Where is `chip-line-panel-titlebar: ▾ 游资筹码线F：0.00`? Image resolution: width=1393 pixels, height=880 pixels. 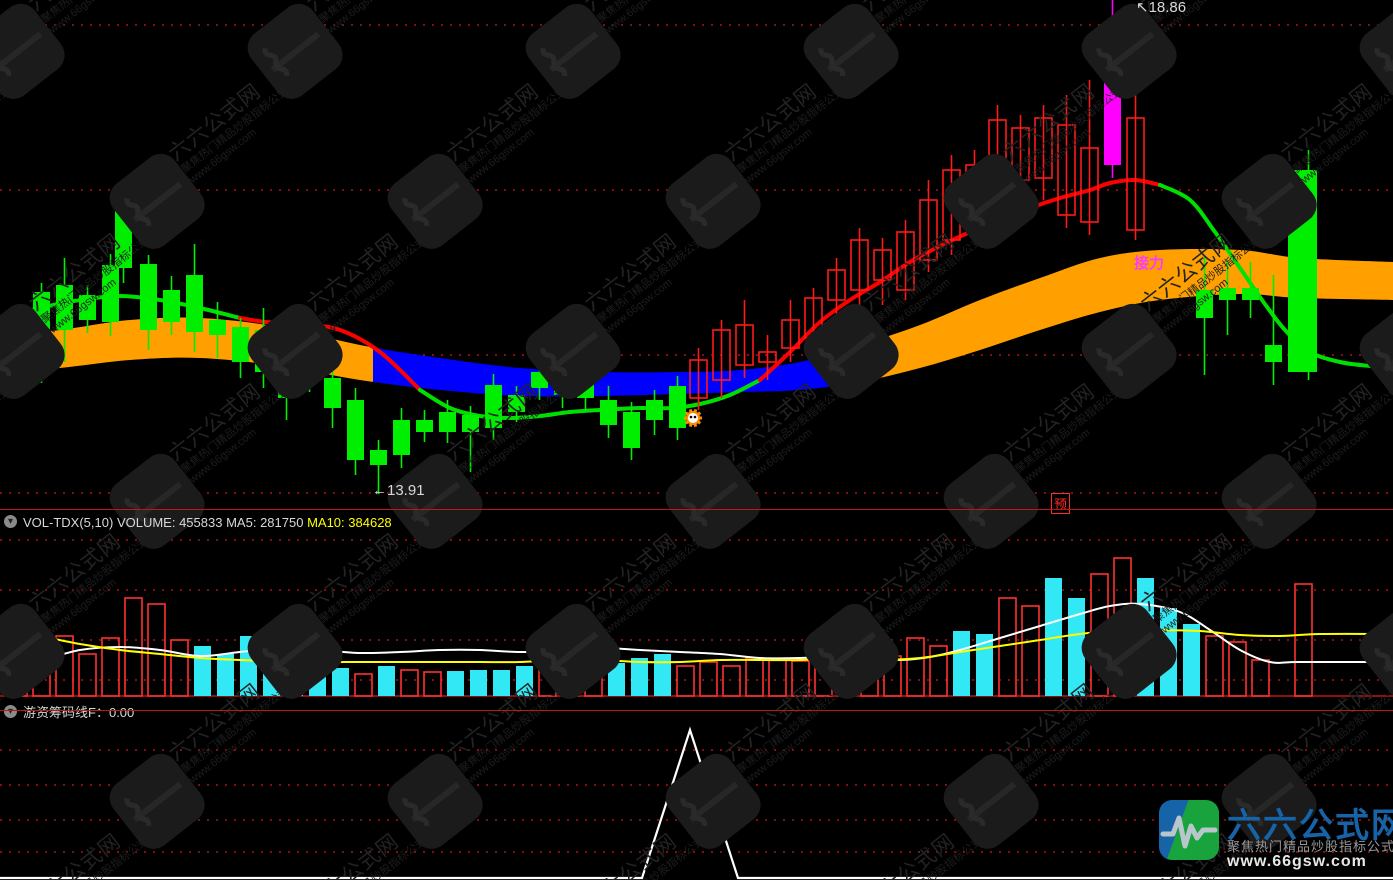
chip-line-panel-titlebar: ▾ 游资筹码线F：0.00 is located at coordinates (696, 711).